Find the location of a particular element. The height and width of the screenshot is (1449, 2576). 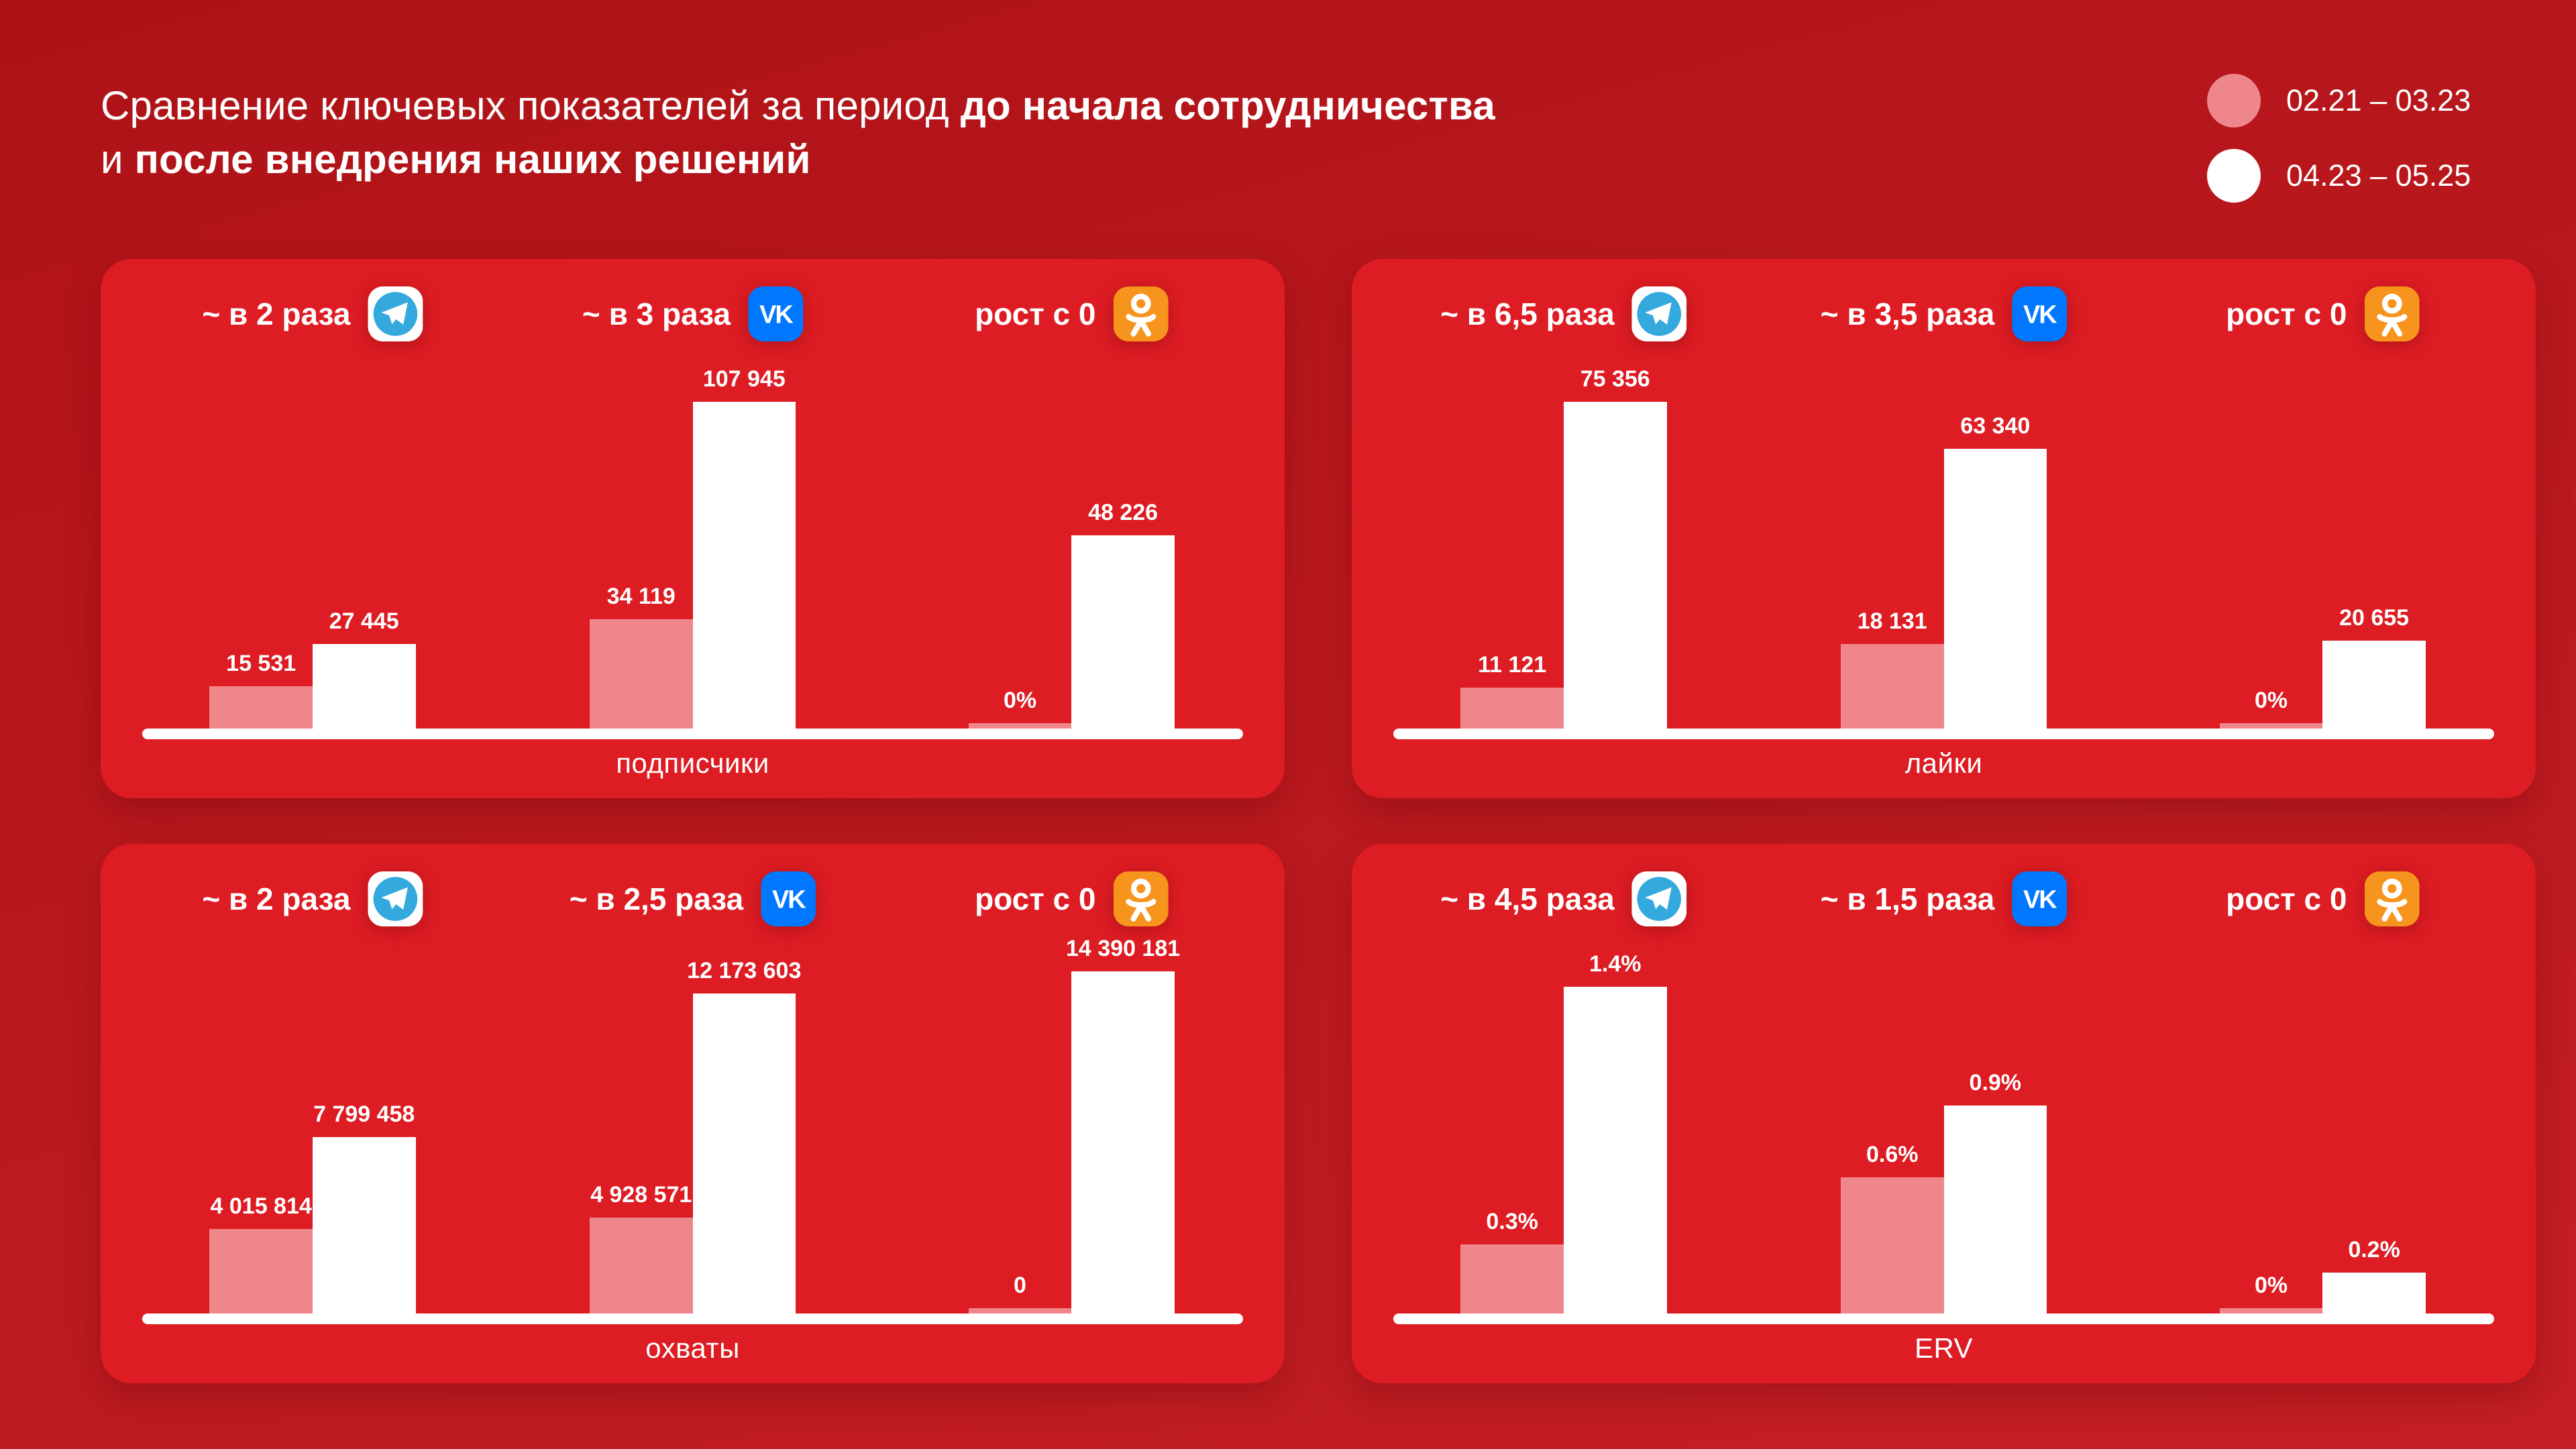

growth-headline: ~ в 3 раза is located at coordinates (656, 314).